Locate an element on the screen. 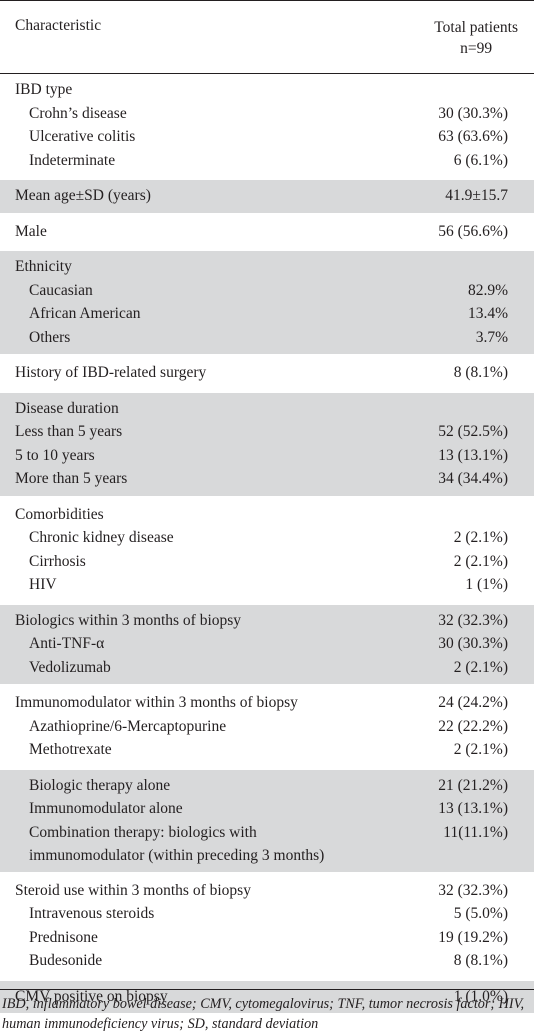 The height and width of the screenshot is (1034, 534). row-label-text: History of IBD-related surgery is located at coordinates (111, 372).